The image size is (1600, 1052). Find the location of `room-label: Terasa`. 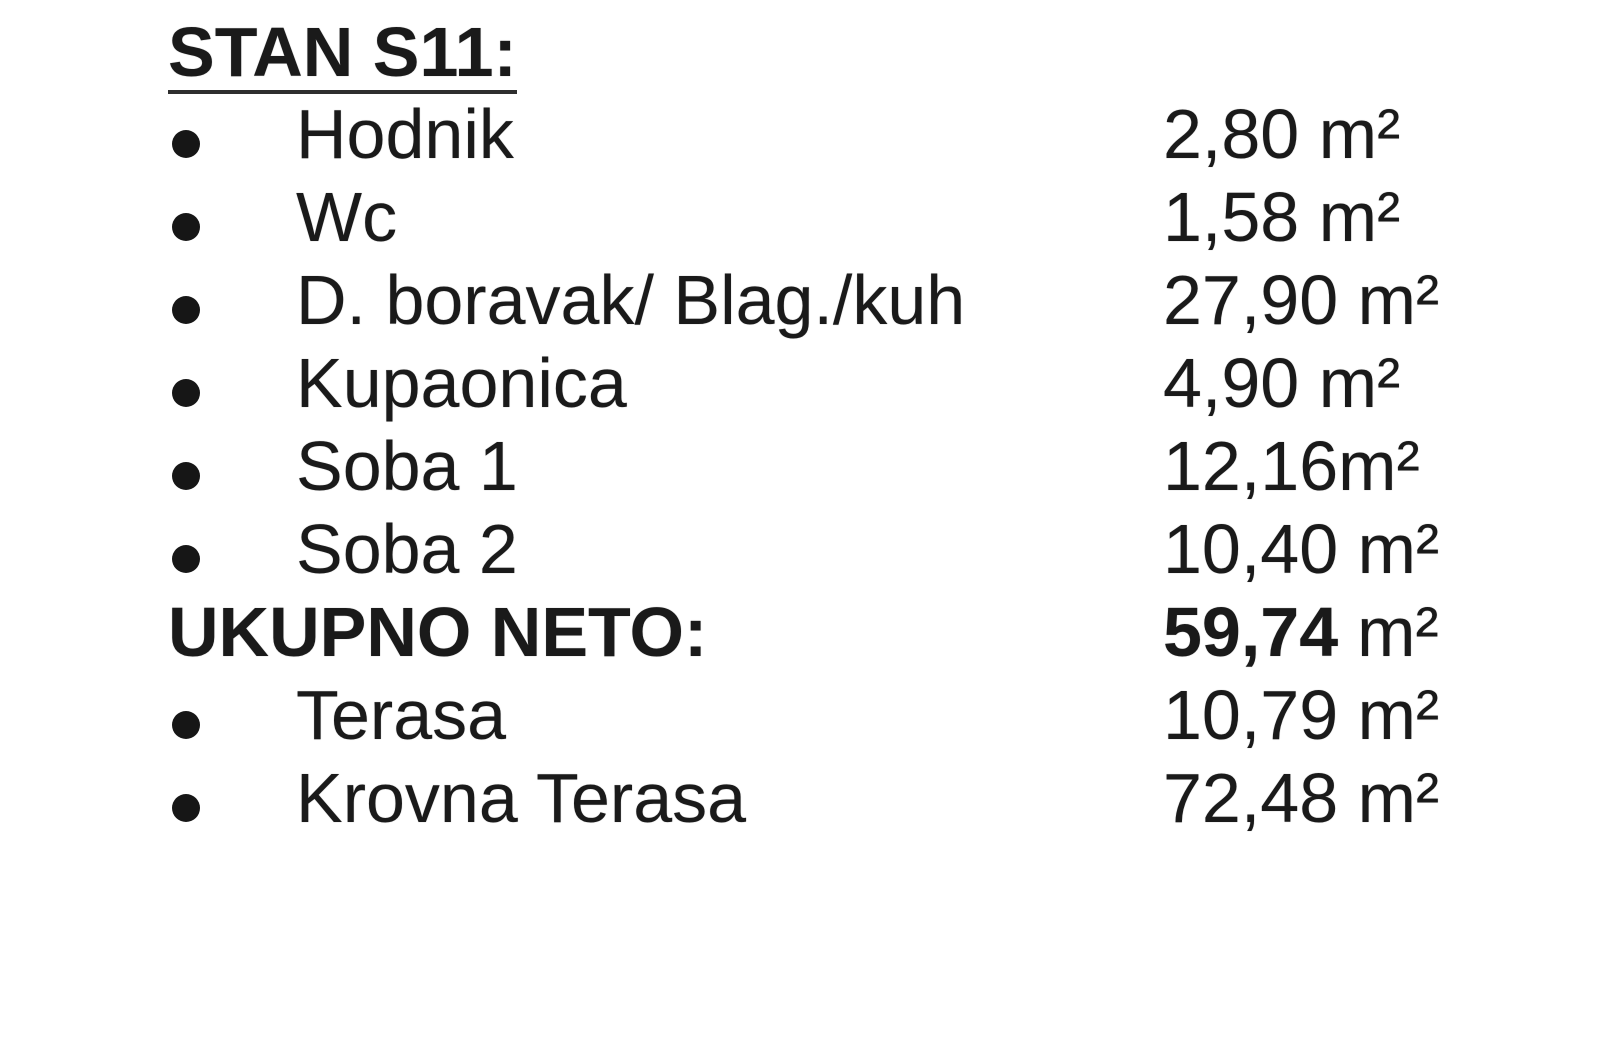

room-label: Terasa is located at coordinates (401, 715).